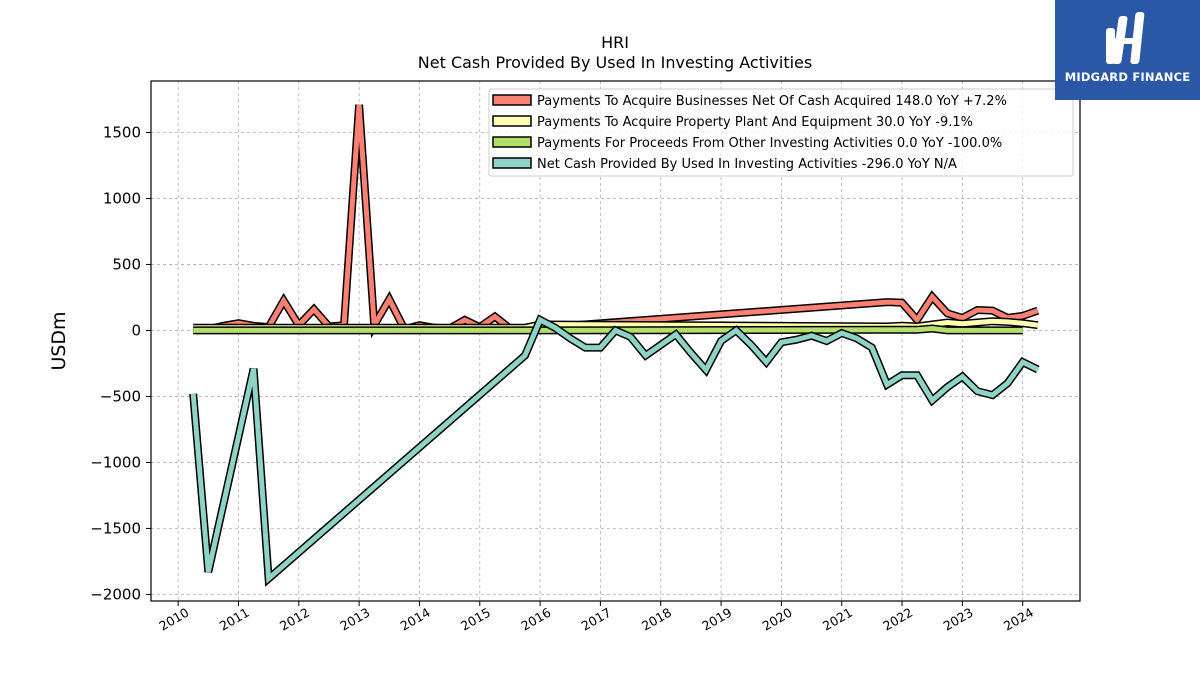 This screenshot has width=1200, height=675. What do you see at coordinates (126, 264) in the screenshot?
I see `y-tick-label: 500` at bounding box center [126, 264].